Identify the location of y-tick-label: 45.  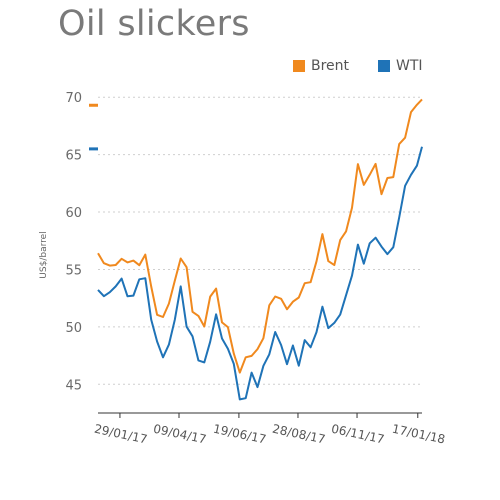
(73, 385).